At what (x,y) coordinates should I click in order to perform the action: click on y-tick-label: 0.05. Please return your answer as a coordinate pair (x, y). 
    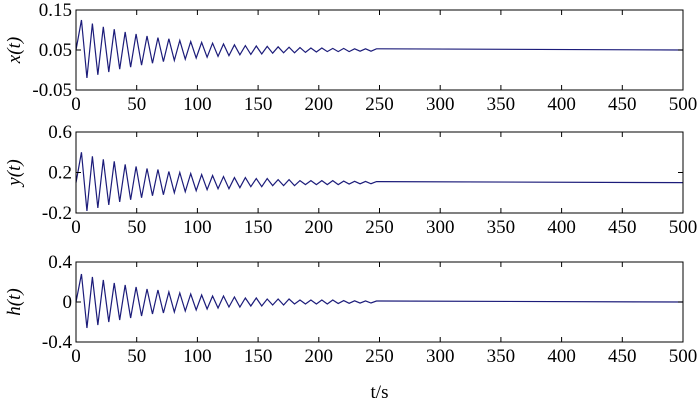
    Looking at the image, I should click on (55, 50).